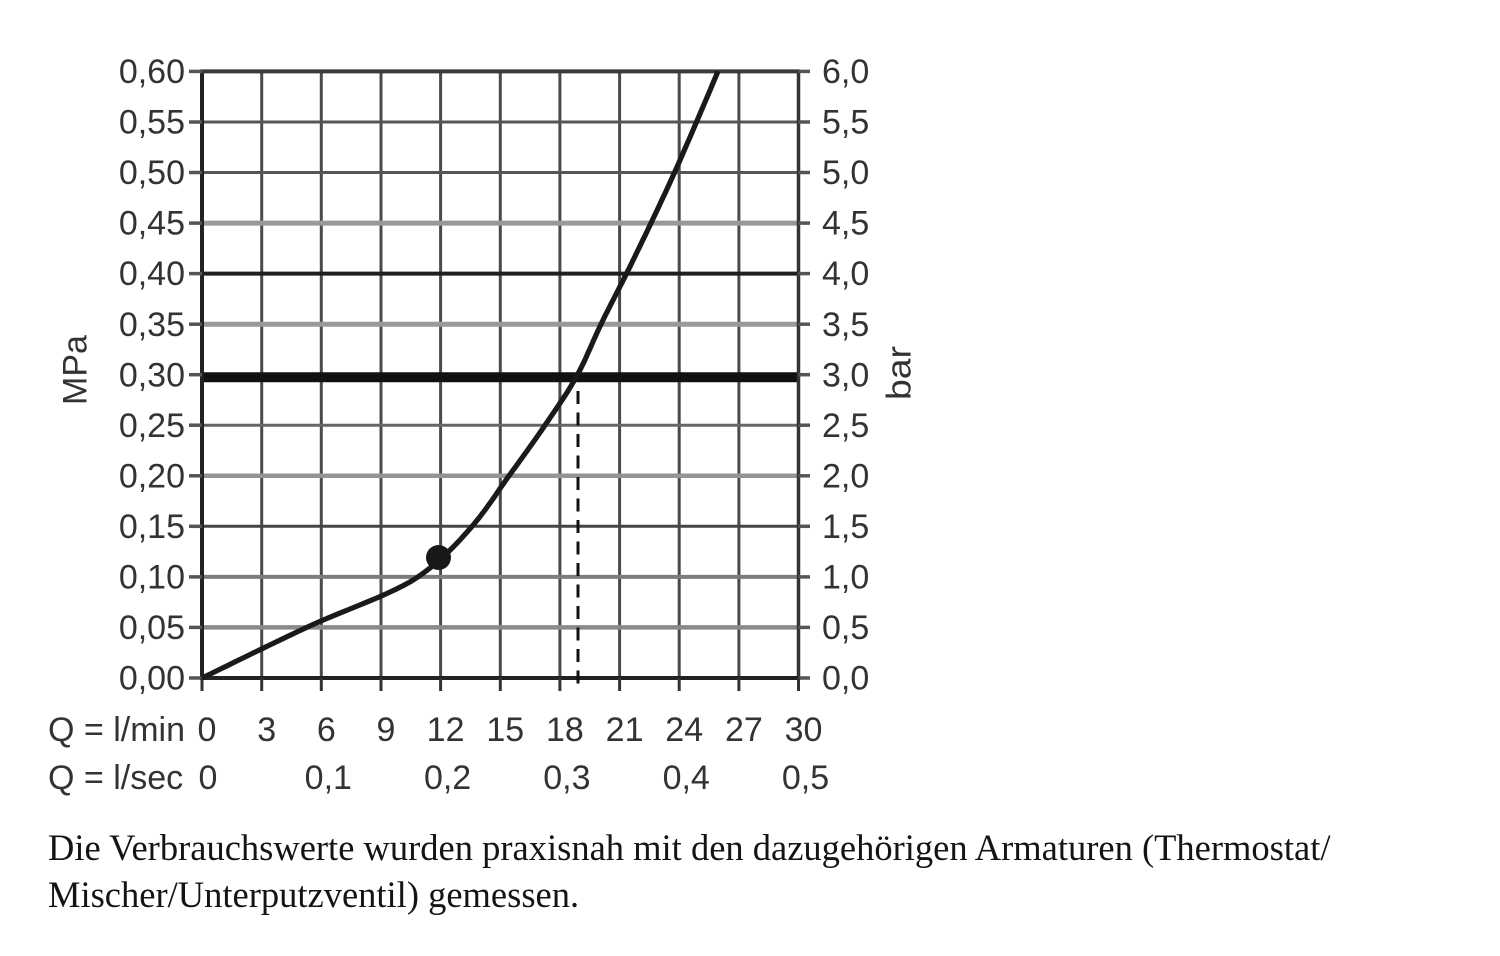 The image size is (1500, 956). Describe the element at coordinates (845, 224) in the screenshot. I see `svg-text: 4,5` at that location.